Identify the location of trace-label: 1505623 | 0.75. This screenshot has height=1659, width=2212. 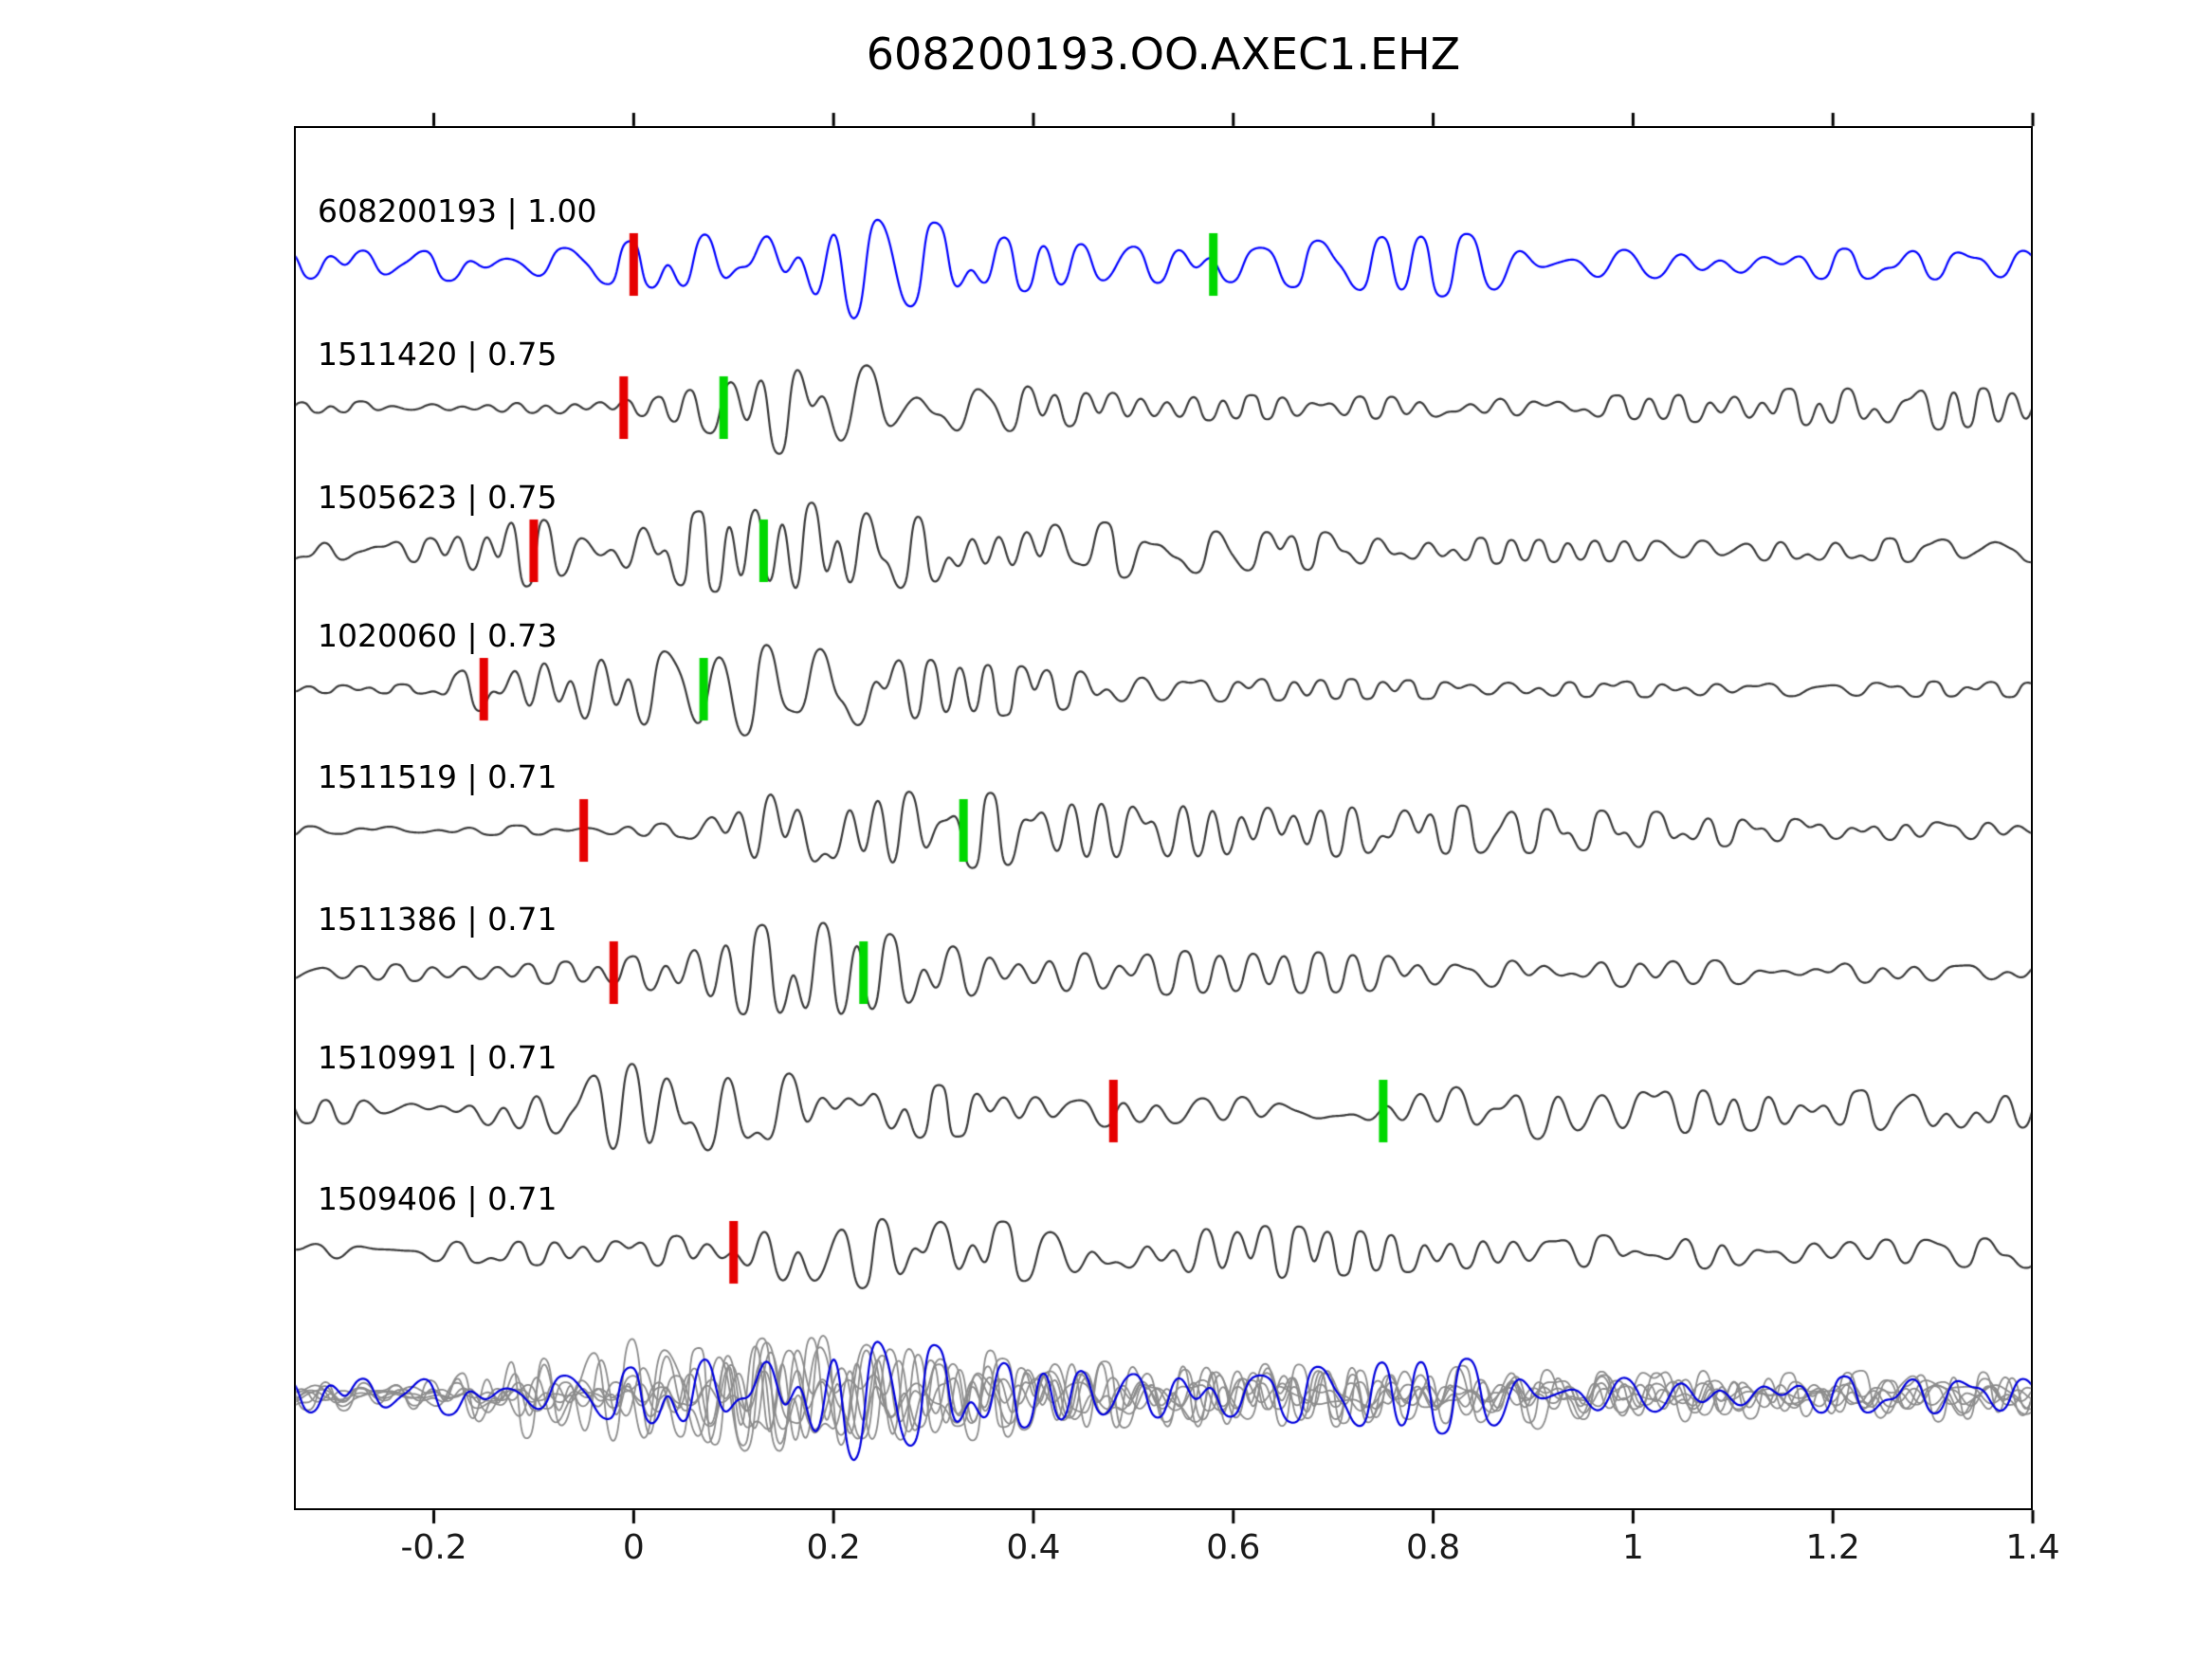
(438, 497).